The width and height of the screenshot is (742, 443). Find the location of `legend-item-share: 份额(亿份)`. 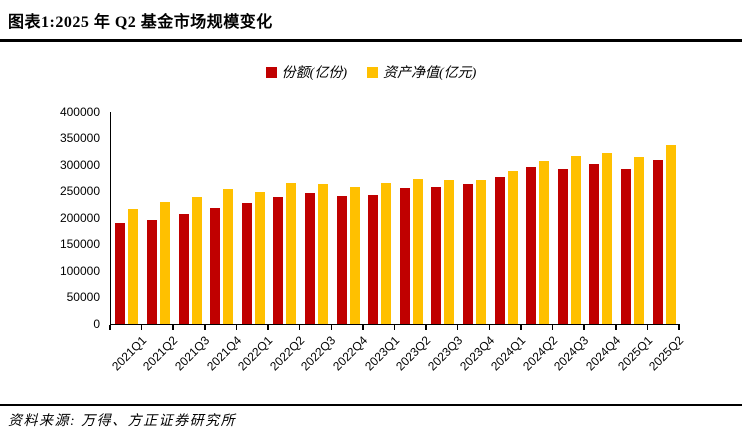

legend-item-share: 份额(亿份) is located at coordinates (306, 72).